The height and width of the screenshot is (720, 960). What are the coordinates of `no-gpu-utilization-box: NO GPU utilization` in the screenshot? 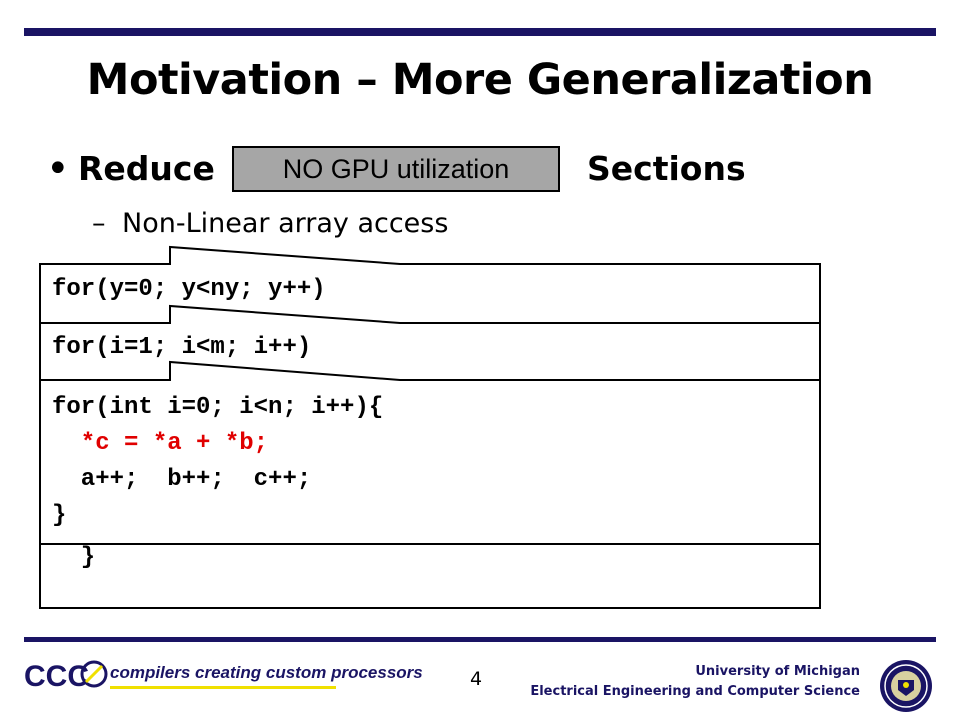 It's located at (396, 169).